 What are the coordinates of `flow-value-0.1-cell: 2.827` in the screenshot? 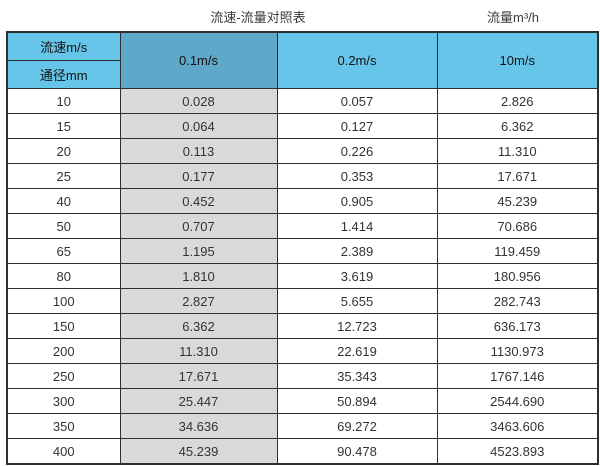 It's located at (198, 301).